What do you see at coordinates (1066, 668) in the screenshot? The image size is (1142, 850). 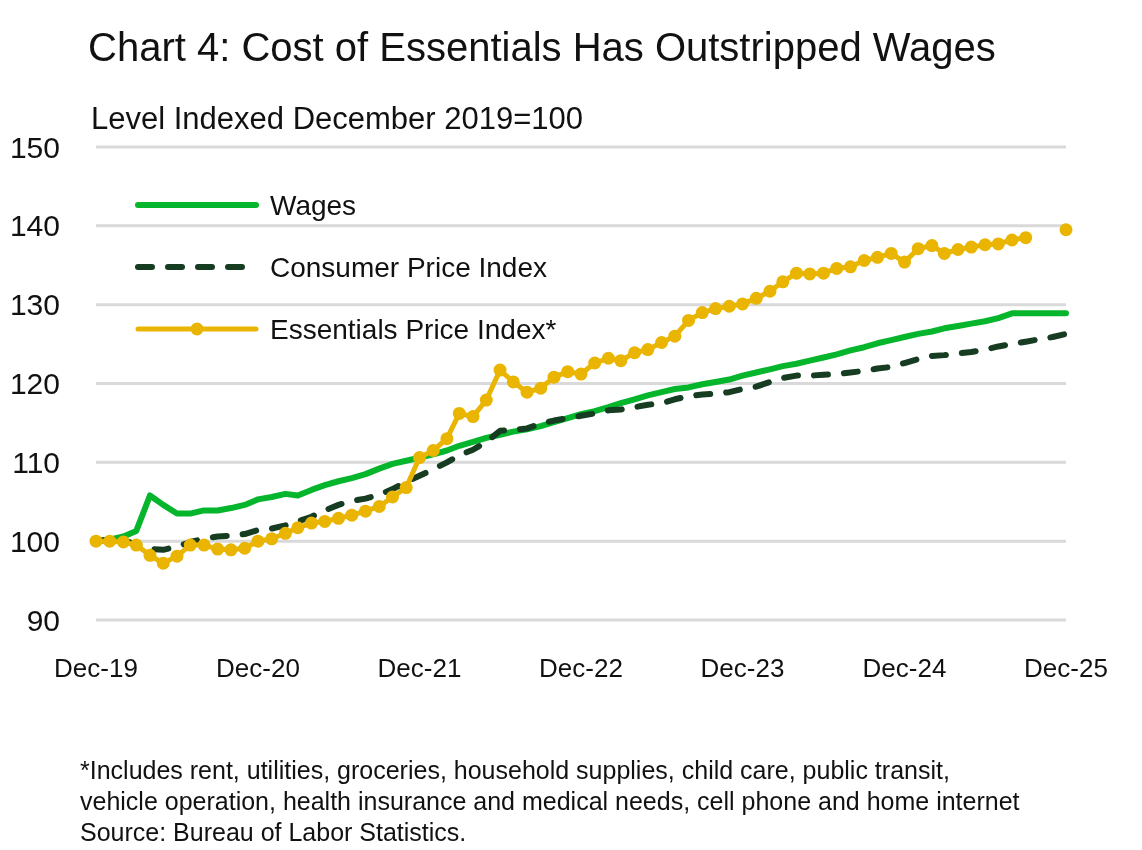 I see `x-tick-label: Dec-25` at bounding box center [1066, 668].